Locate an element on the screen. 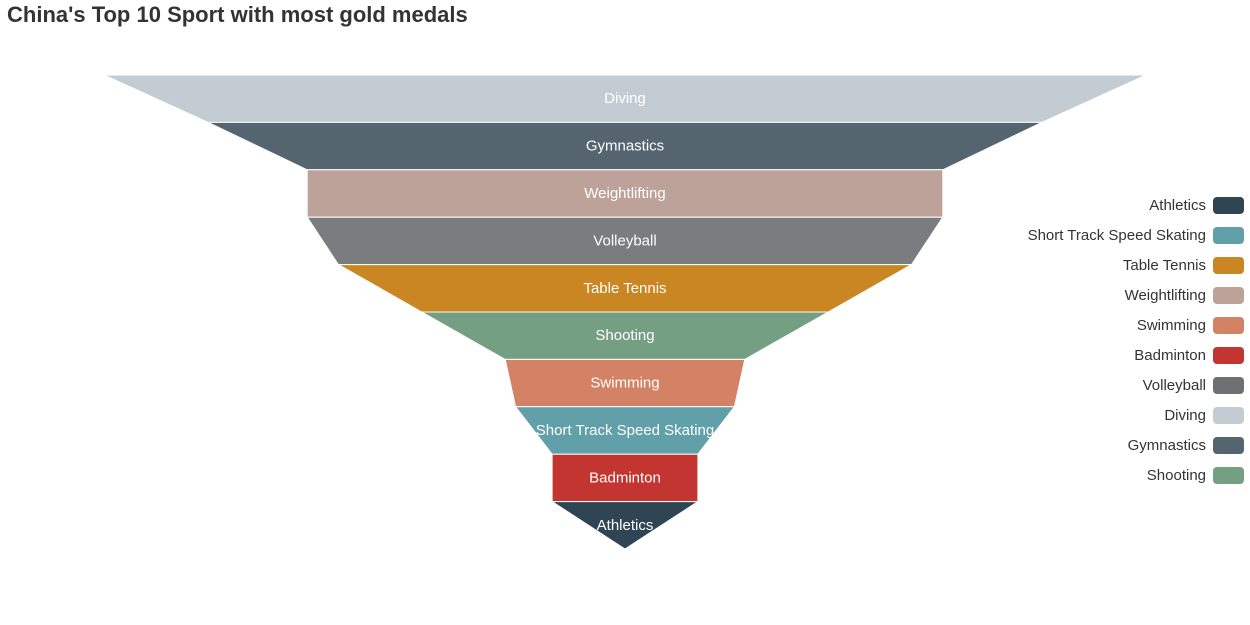 The image size is (1250, 625). funnel-label: Table Tennis is located at coordinates (624, 288).